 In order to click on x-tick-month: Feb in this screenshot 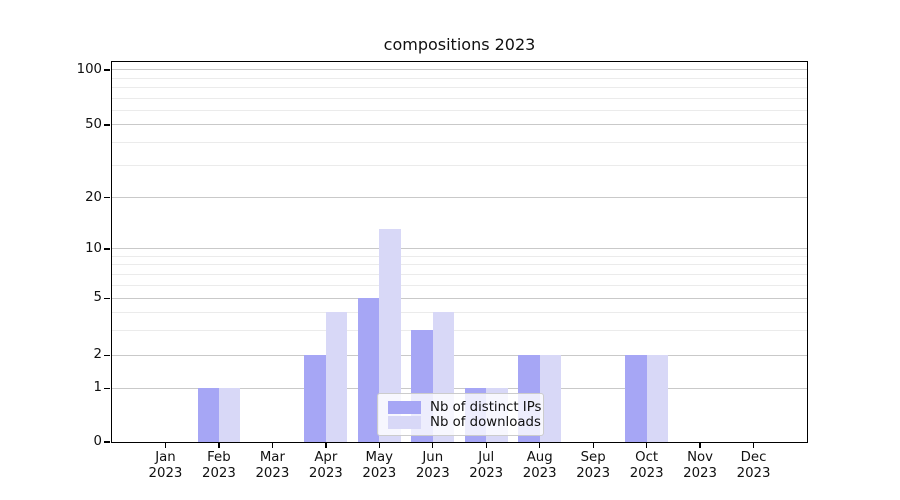, I will do `click(219, 457)`.